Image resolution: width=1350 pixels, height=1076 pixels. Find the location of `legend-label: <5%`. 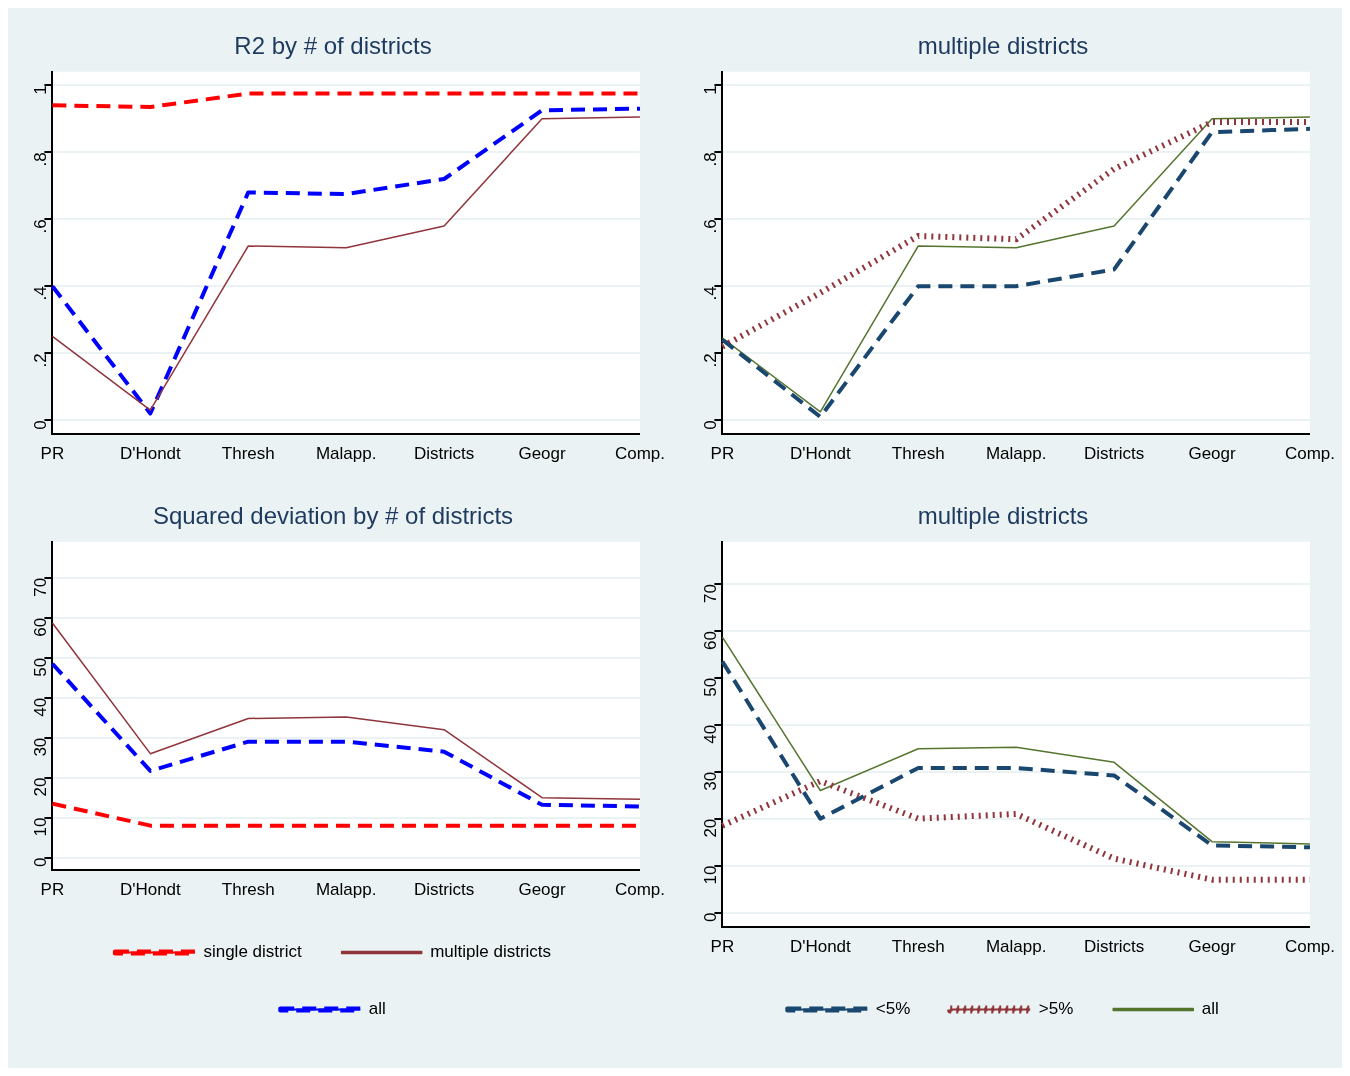

legend-label: <5% is located at coordinates (893, 1009).